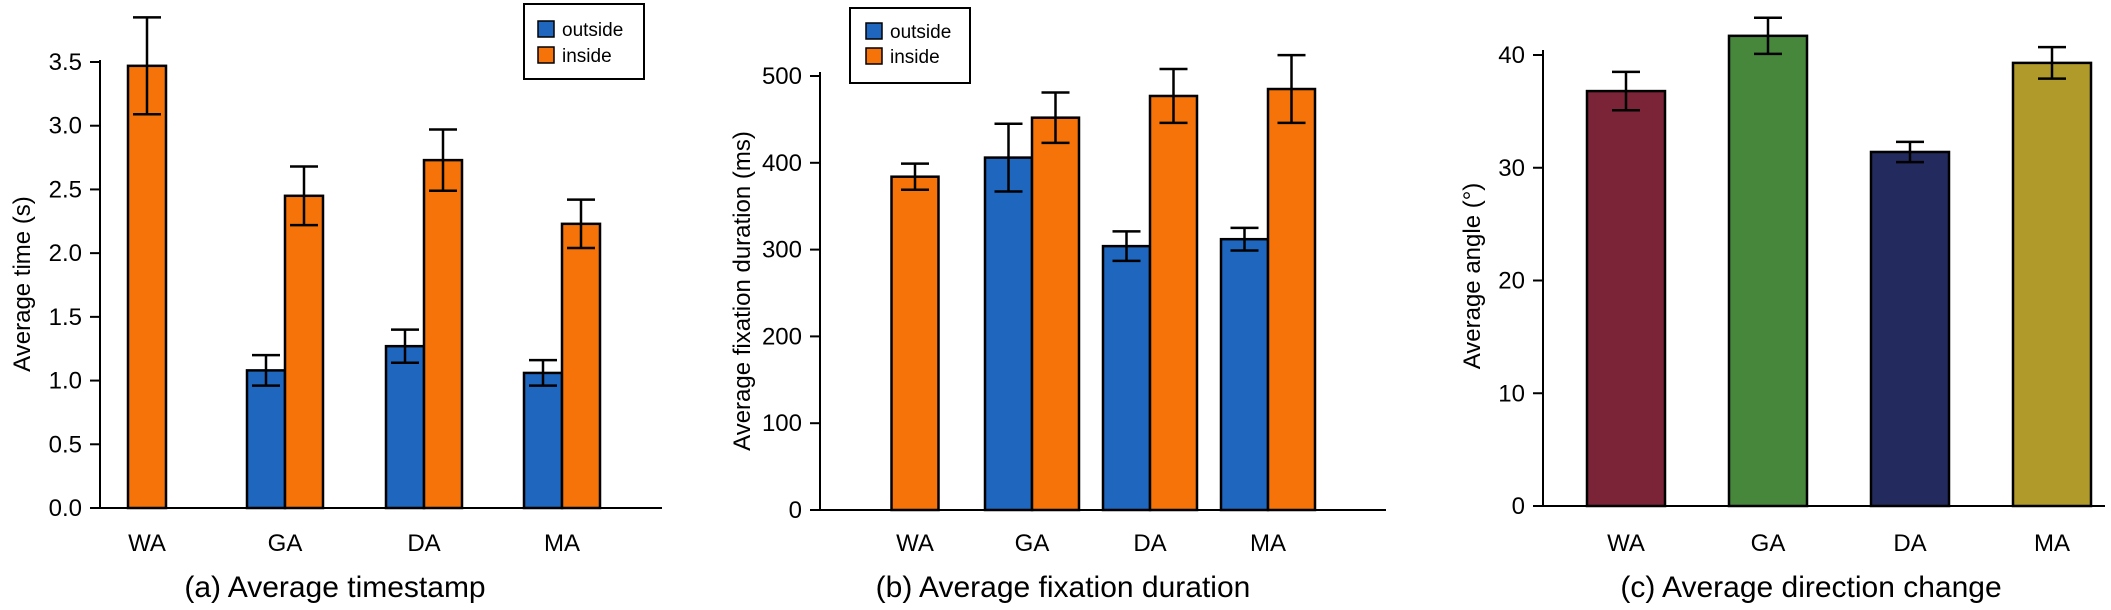 The image size is (2111, 610). What do you see at coordinates (592, 30) in the screenshot?
I see `legend-label-outside-a: outside` at bounding box center [592, 30].